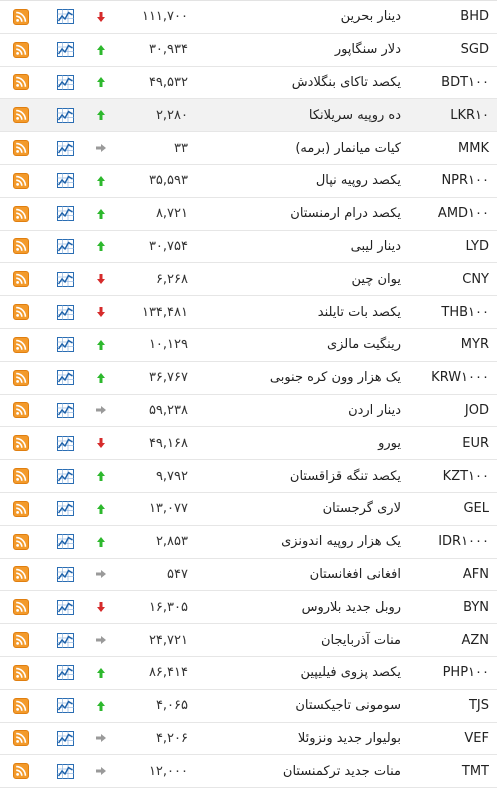 The width and height of the screenshot is (497, 789). Describe the element at coordinates (370, 17) in the screenshot. I see `currency-name: دینار بحرین` at that location.